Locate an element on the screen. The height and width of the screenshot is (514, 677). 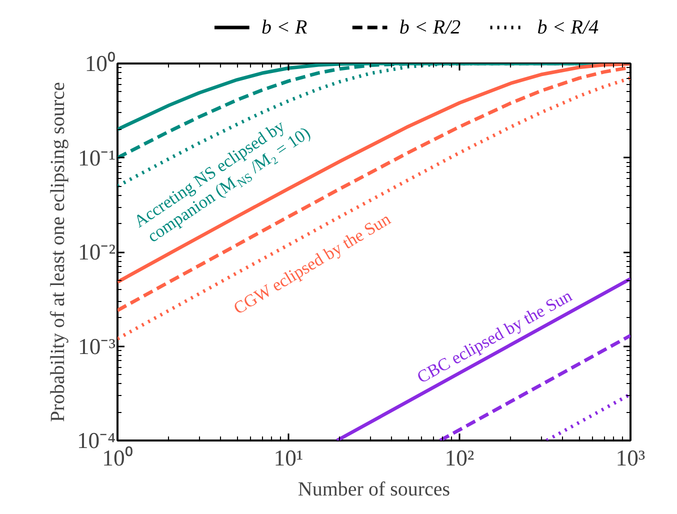
x-axis-title: Number of sources is located at coordinates (374, 489).